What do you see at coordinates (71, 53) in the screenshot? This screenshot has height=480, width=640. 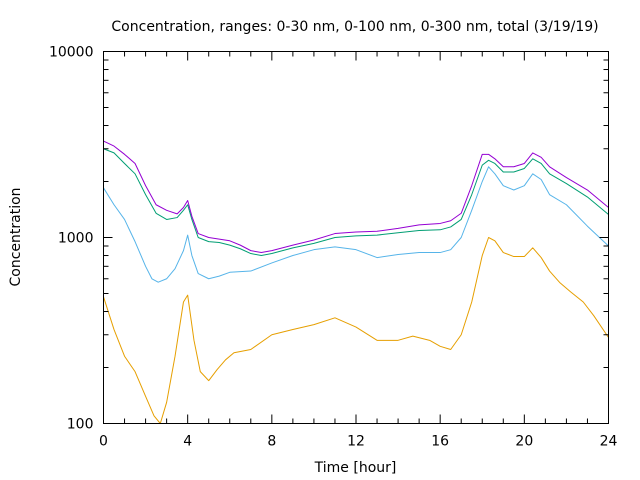 I see `y-tick-label: 10000` at bounding box center [71, 53].